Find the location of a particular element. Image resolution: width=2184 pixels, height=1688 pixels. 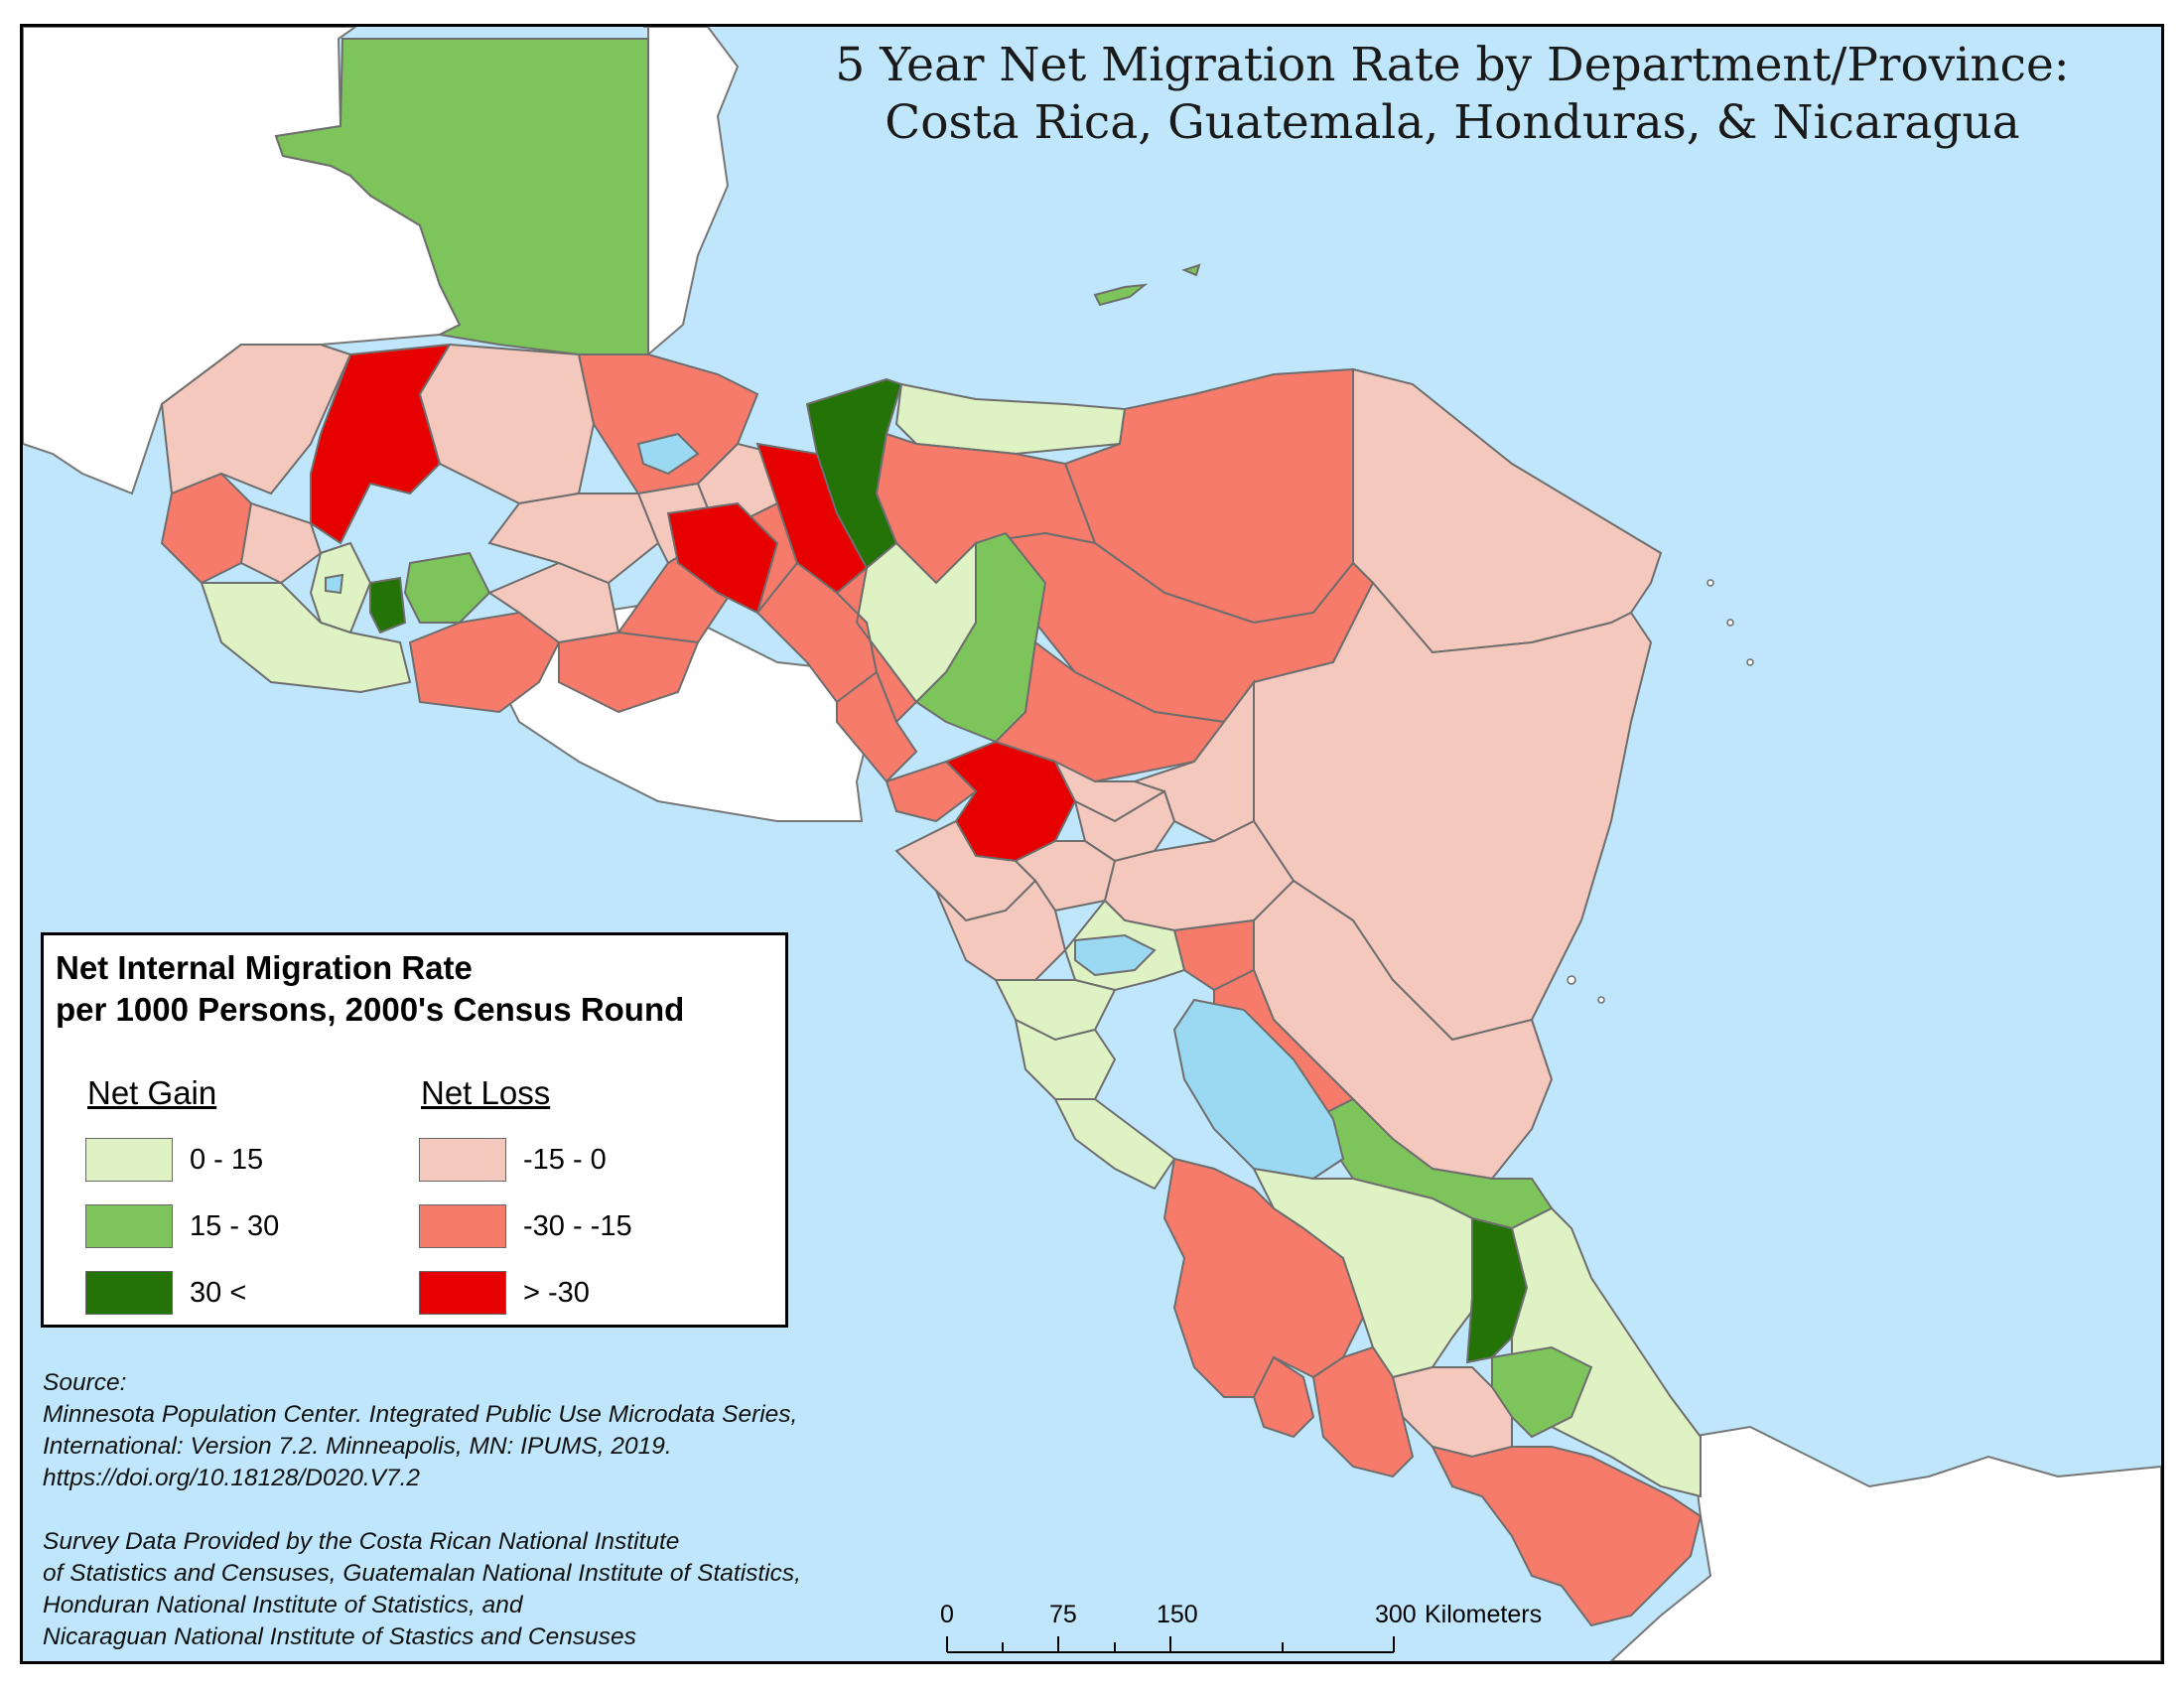

label-loss-30-15: -30 - -15 is located at coordinates (577, 1226).